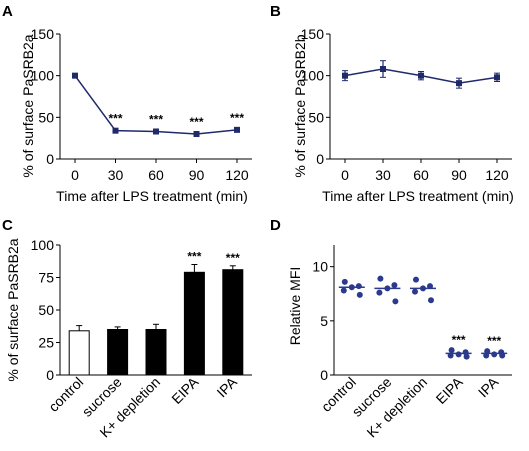 This screenshot has height=451, width=529. What do you see at coordinates (226, 386) in the screenshot?
I see `panel-c-category-label: IPA` at bounding box center [226, 386].